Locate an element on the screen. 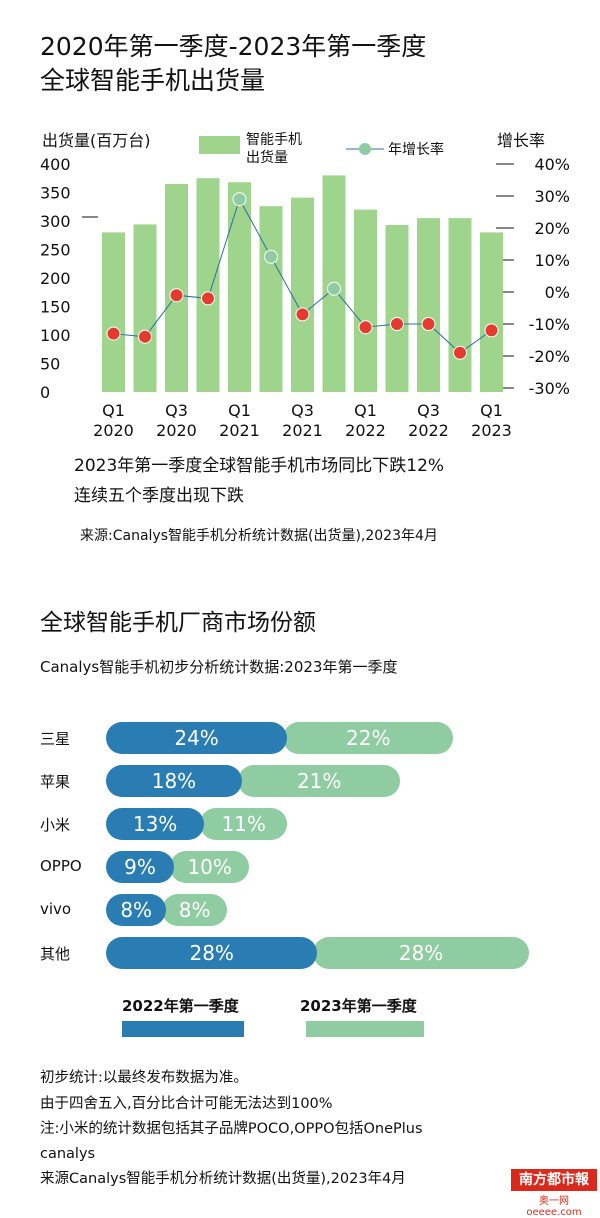 The height and width of the screenshot is (1218, 600). newspaper-logo-sub: 奥一网 oeeee.com is located at coordinates (554, 1207).